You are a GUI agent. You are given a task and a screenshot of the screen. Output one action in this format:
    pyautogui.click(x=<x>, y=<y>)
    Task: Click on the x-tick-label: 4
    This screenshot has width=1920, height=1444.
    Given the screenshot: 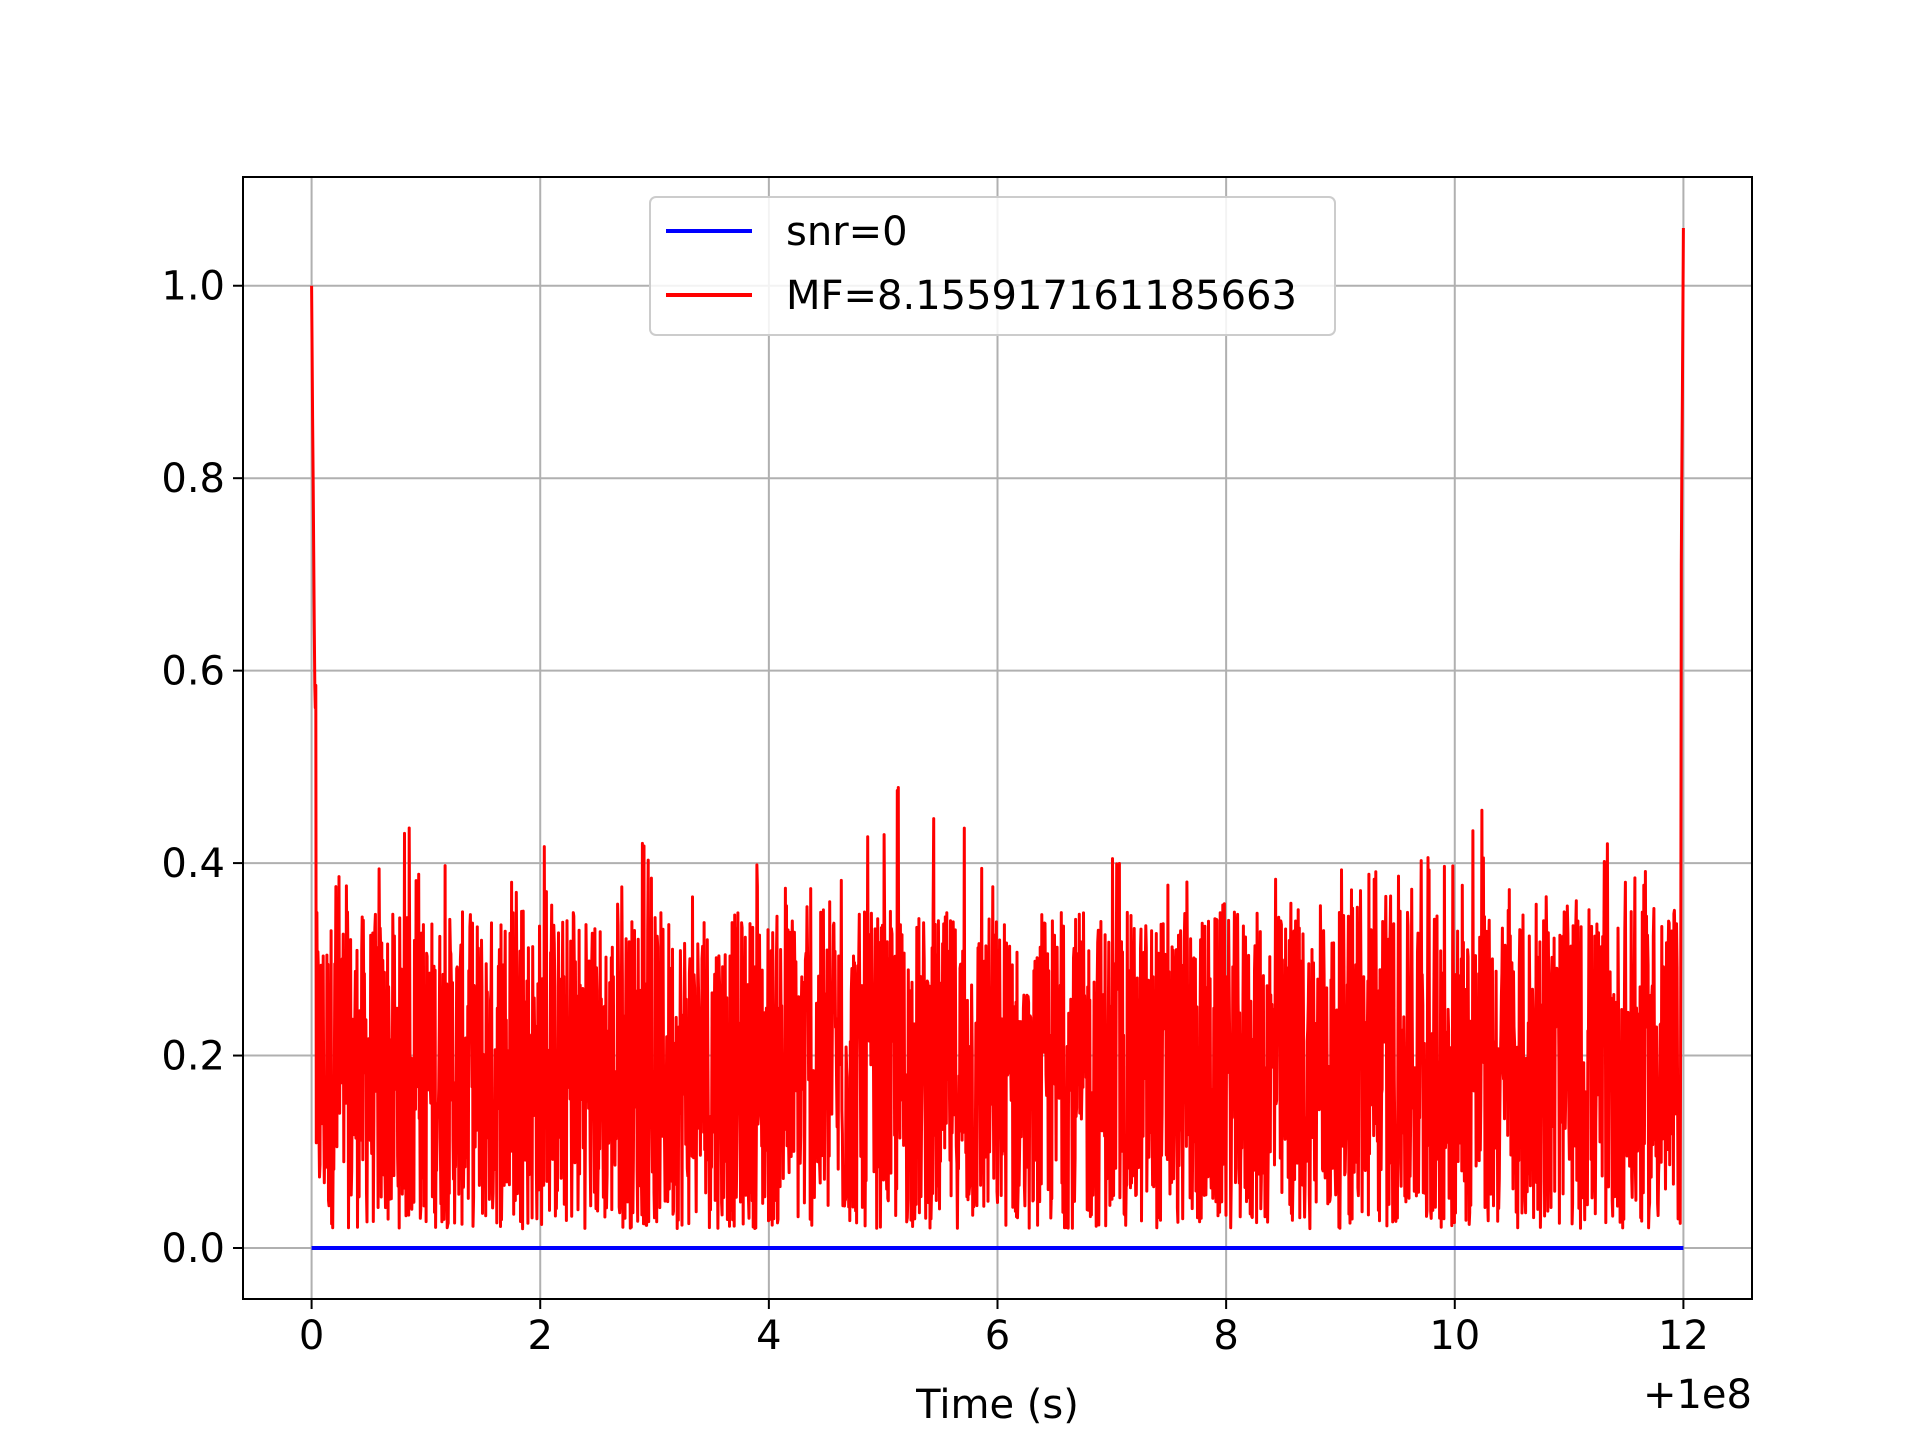 What is the action you would take?
    pyautogui.click(x=768, y=1336)
    